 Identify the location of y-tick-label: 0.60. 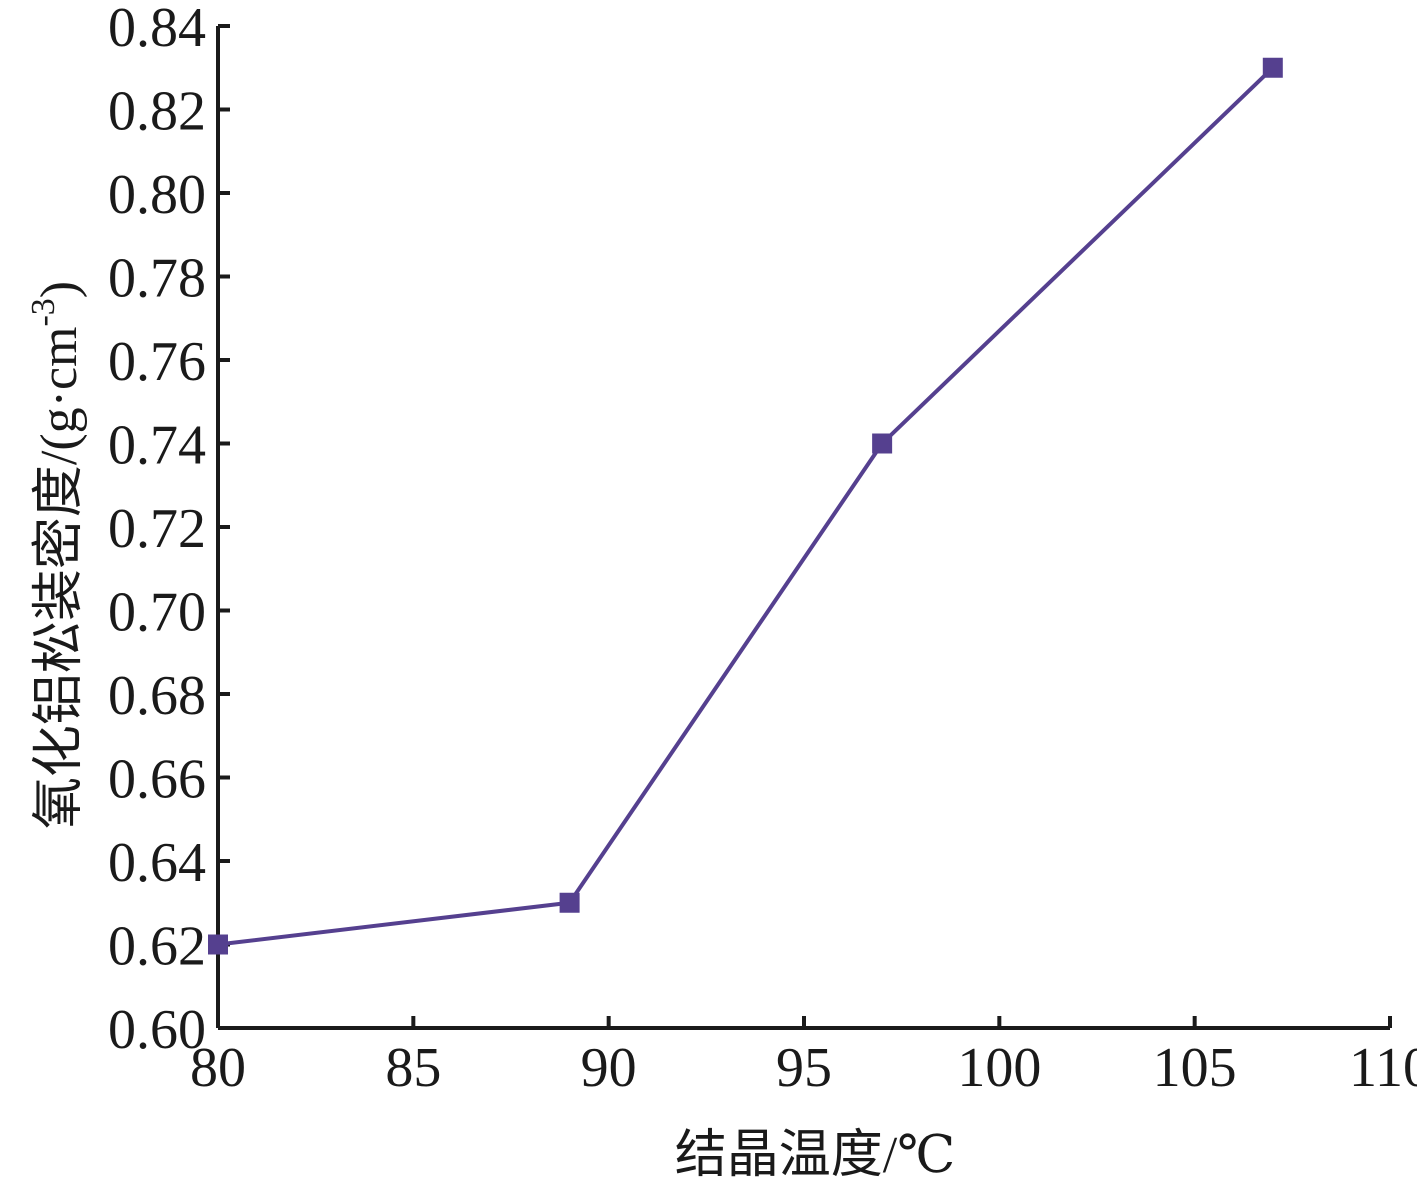
(157, 1030).